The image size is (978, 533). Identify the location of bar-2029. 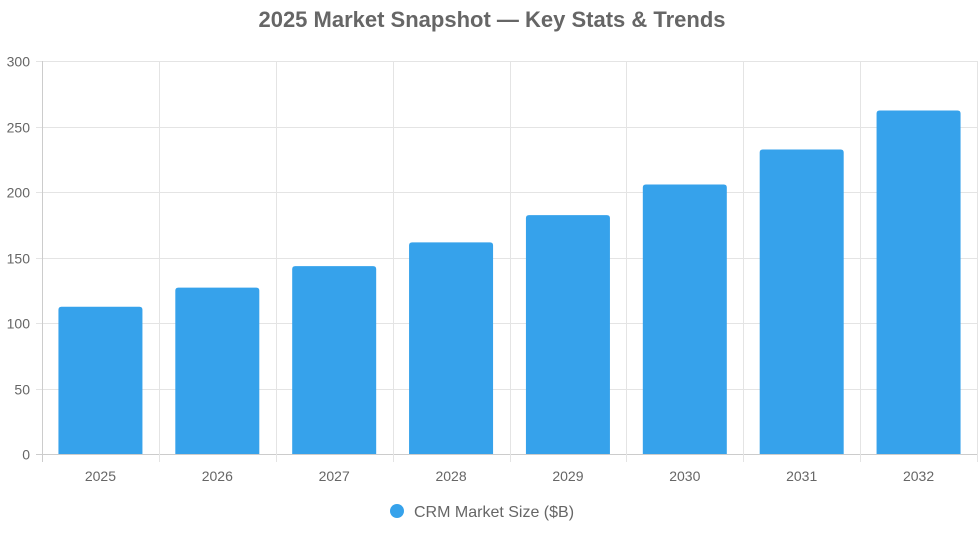
(567, 334).